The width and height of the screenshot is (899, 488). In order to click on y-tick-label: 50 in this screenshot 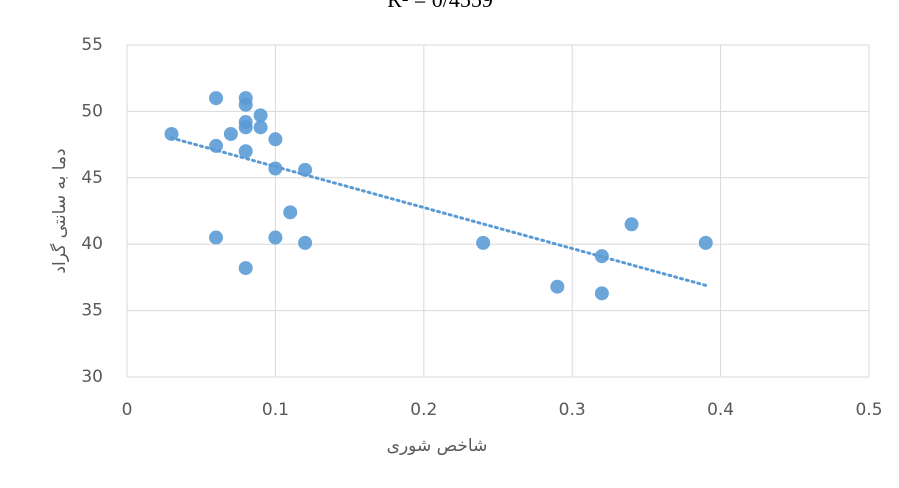, I will do `click(92, 111)`.